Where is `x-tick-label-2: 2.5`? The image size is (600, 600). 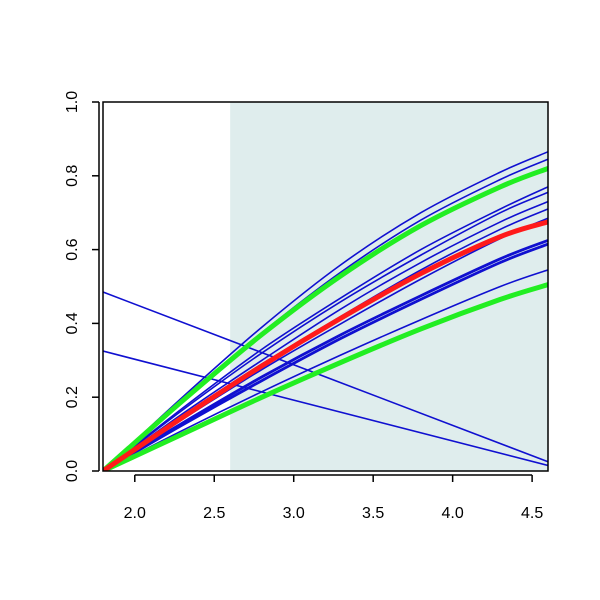
x-tick-label-2: 2.5 is located at coordinates (214, 513).